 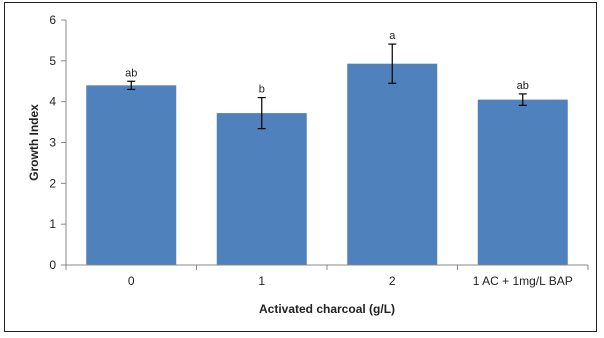 I want to click on y-tick-label: 3, so click(x=52, y=143).